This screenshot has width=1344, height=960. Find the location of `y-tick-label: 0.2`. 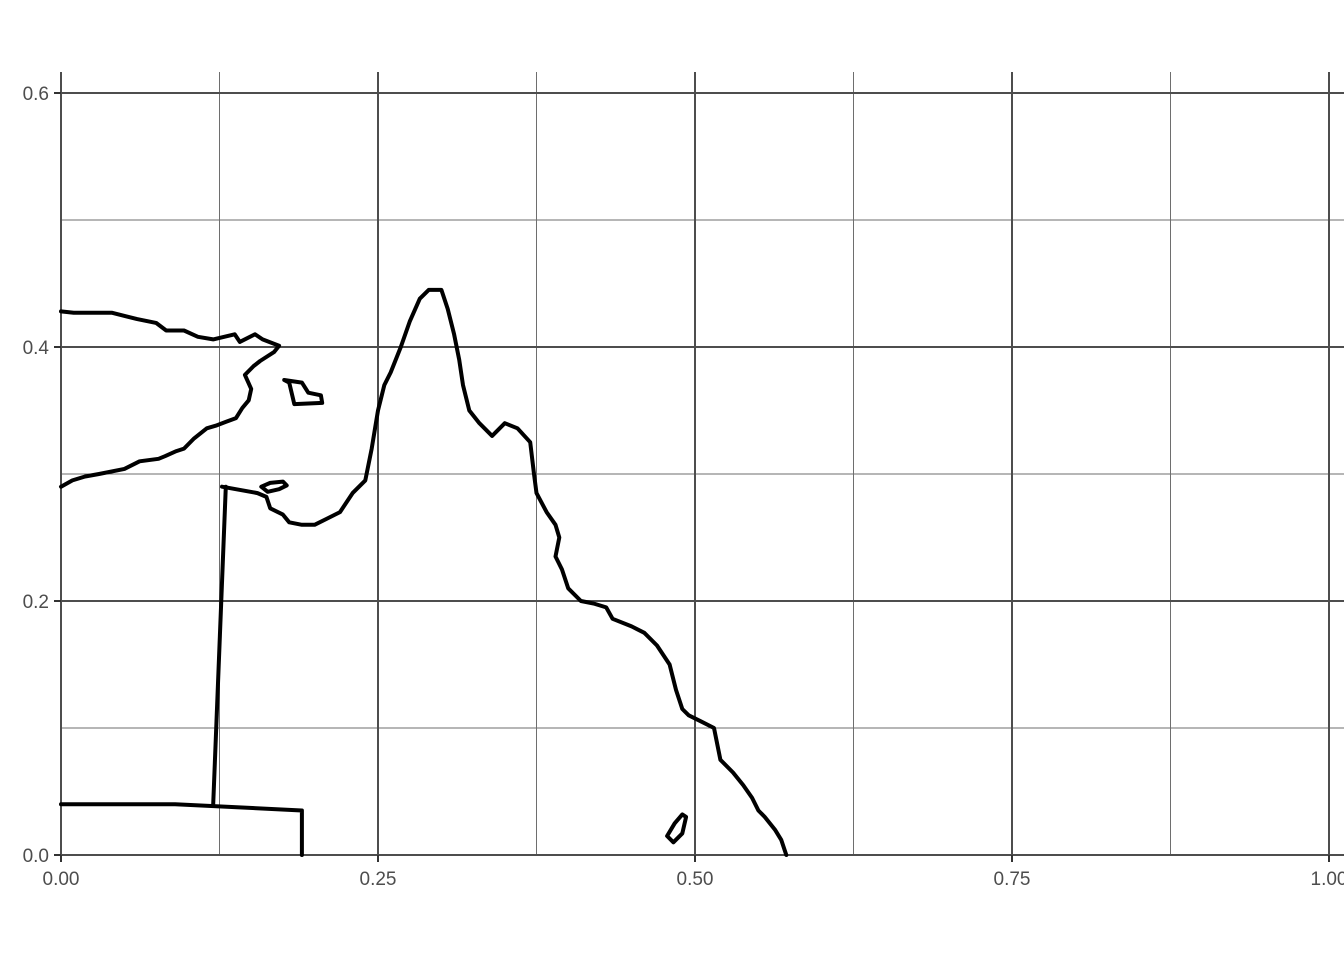

y-tick-label: 0.2 is located at coordinates (36, 602).